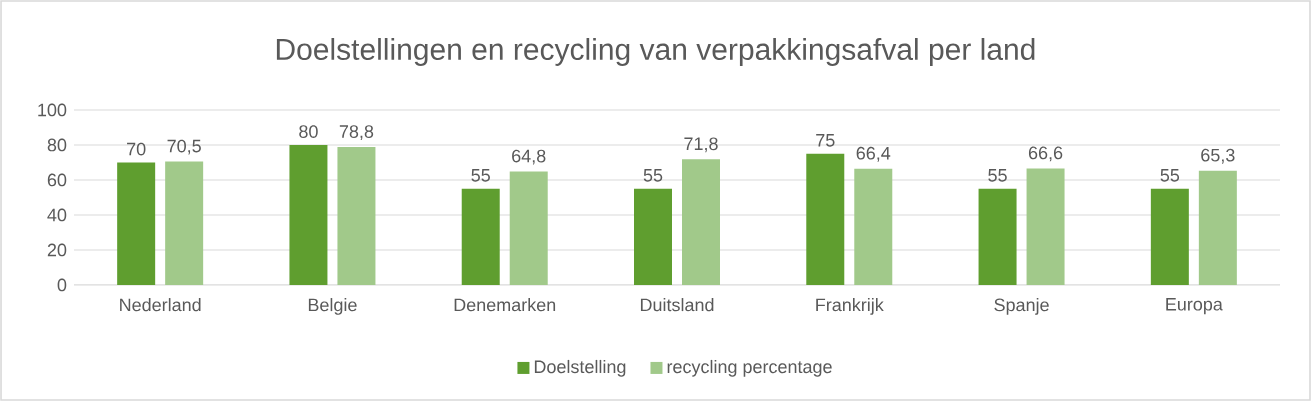  Describe the element at coordinates (749, 368) in the screenshot. I see `legend-label: recycling percentage` at that location.